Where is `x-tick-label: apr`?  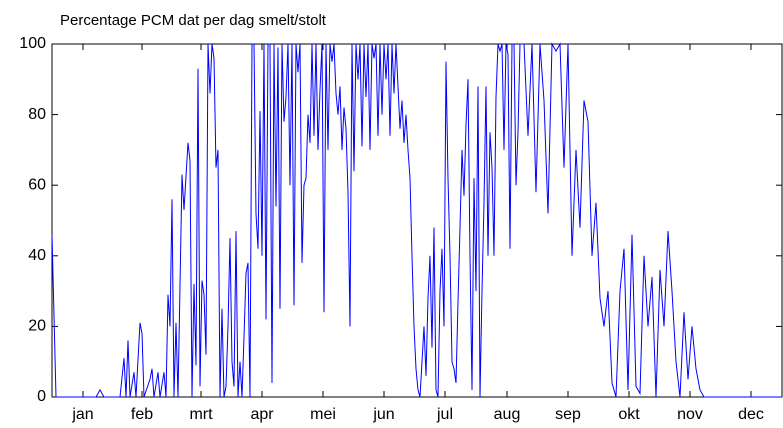
x-tick-label: apr is located at coordinates (262, 414).